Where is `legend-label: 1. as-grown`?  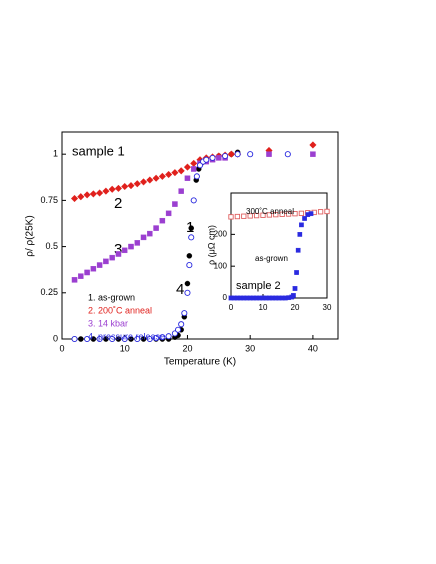 legend-label: 1. as-grown is located at coordinates (111, 297).